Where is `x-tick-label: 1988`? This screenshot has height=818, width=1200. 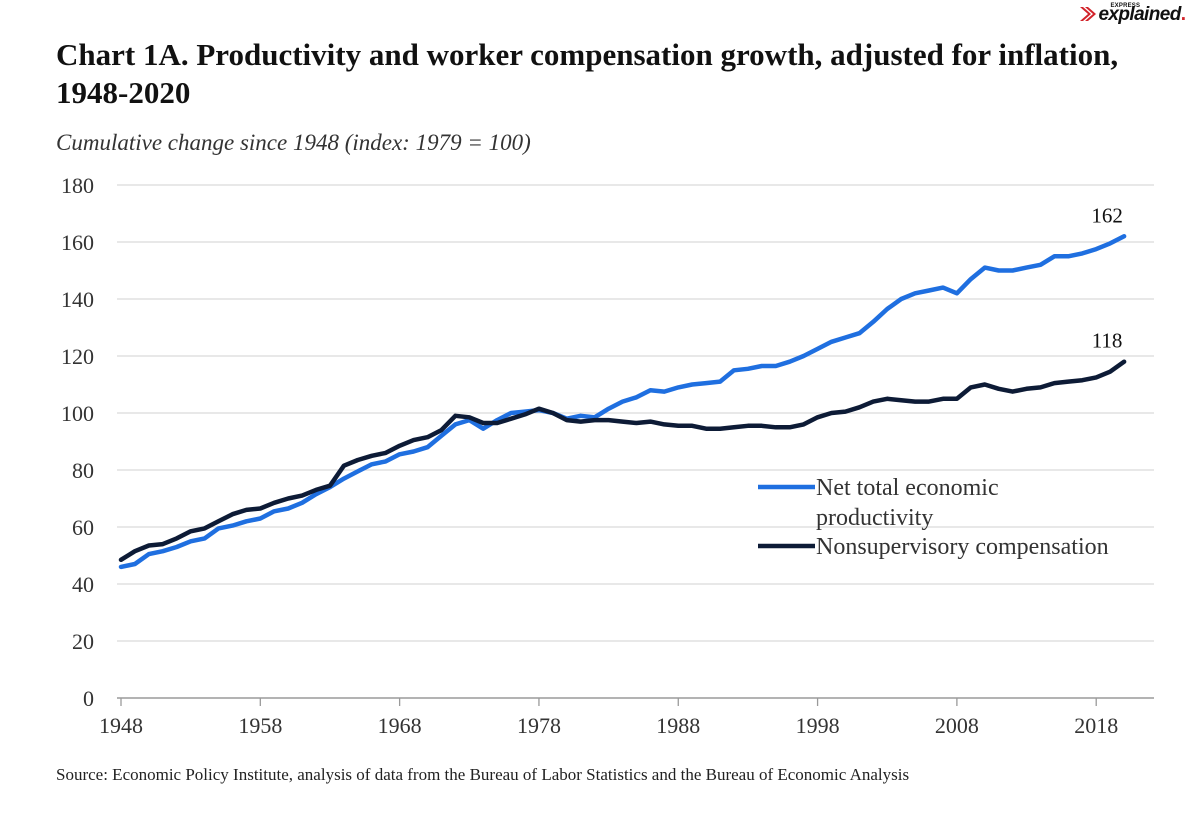 x-tick-label: 1988 is located at coordinates (678, 725).